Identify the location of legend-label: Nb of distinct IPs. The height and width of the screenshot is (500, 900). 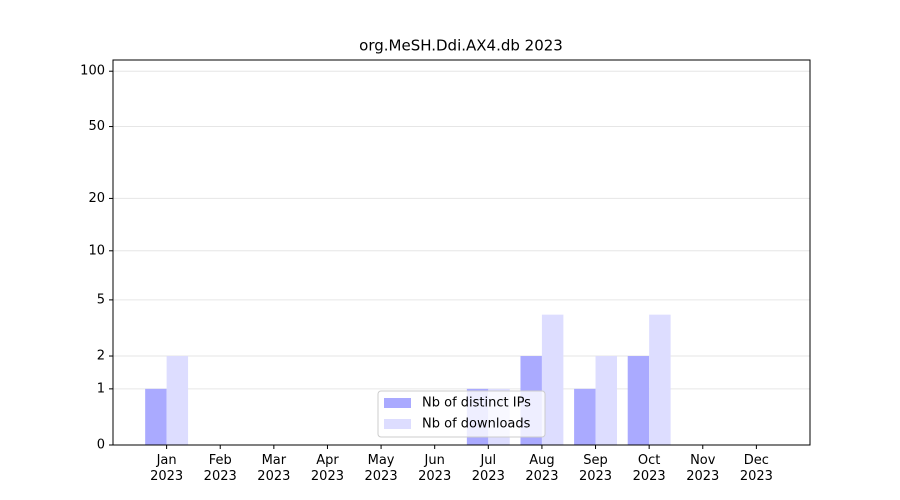
(476, 403).